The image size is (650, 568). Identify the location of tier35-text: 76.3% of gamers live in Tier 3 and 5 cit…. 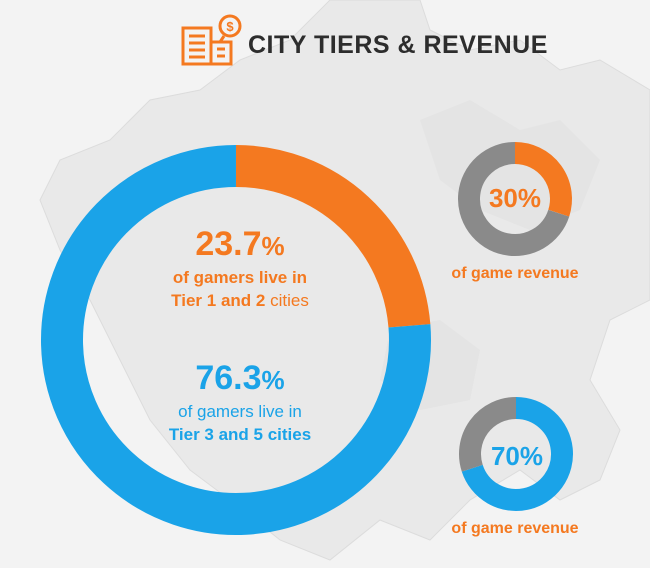
(240, 402).